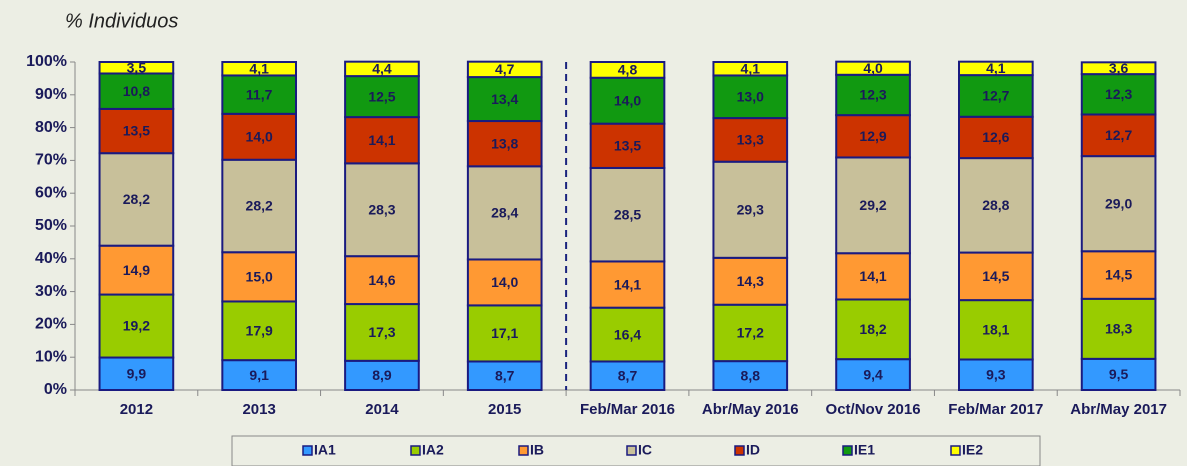 The width and height of the screenshot is (1187, 466). I want to click on value-label: 10,8, so click(136, 91).